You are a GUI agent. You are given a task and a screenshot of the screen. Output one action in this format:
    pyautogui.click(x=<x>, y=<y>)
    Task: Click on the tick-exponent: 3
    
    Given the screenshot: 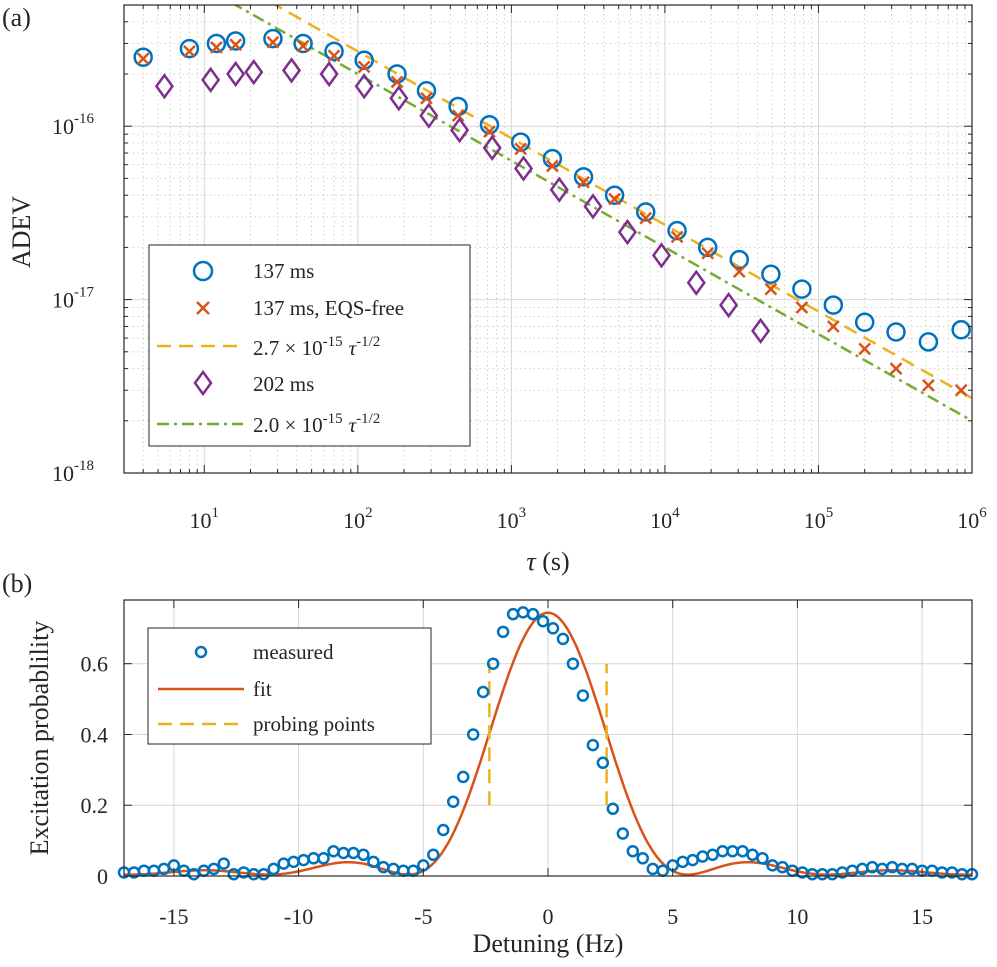 What is the action you would take?
    pyautogui.click(x=523, y=513)
    